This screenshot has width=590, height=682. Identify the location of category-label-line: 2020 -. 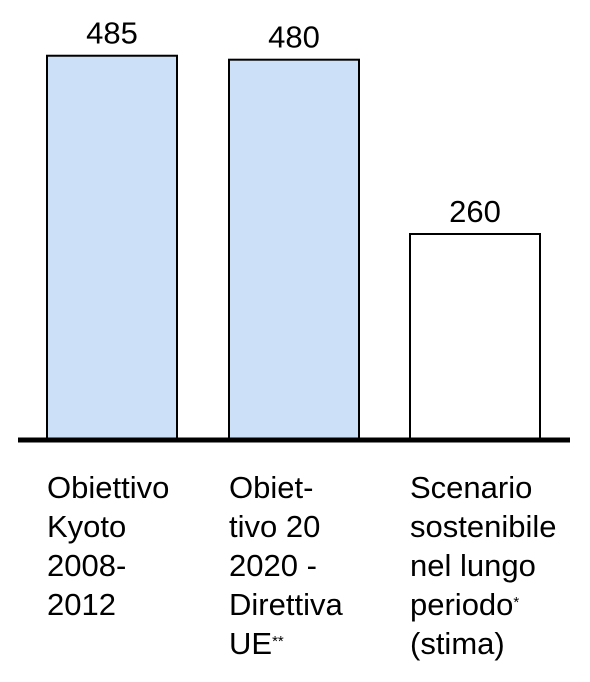
(273, 565).